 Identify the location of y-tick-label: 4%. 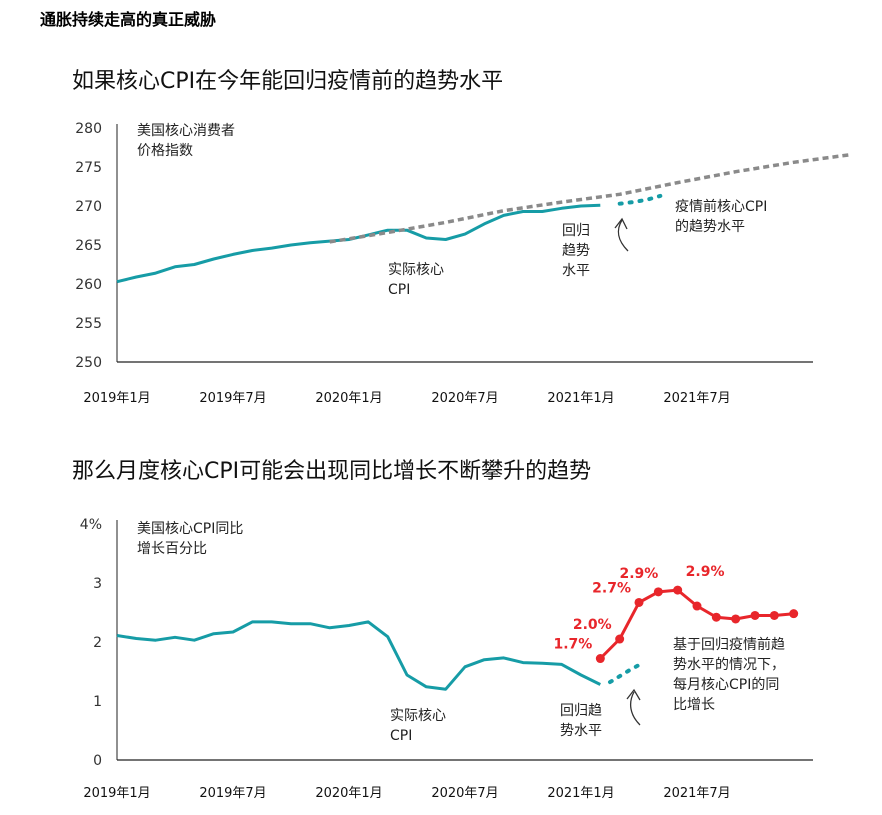
(91, 525).